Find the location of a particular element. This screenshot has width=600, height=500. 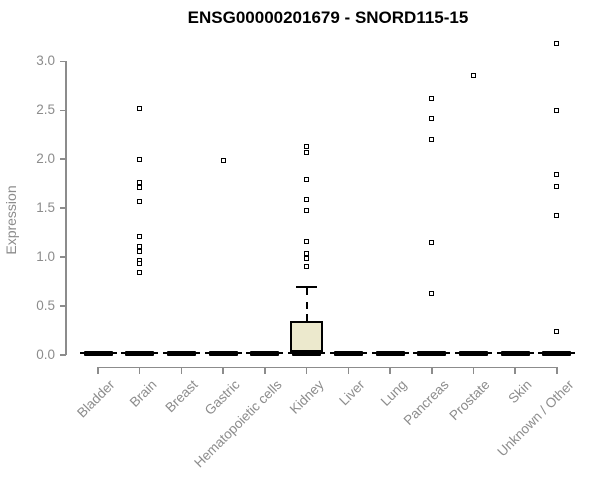

whisker-cap is located at coordinates (307, 287).